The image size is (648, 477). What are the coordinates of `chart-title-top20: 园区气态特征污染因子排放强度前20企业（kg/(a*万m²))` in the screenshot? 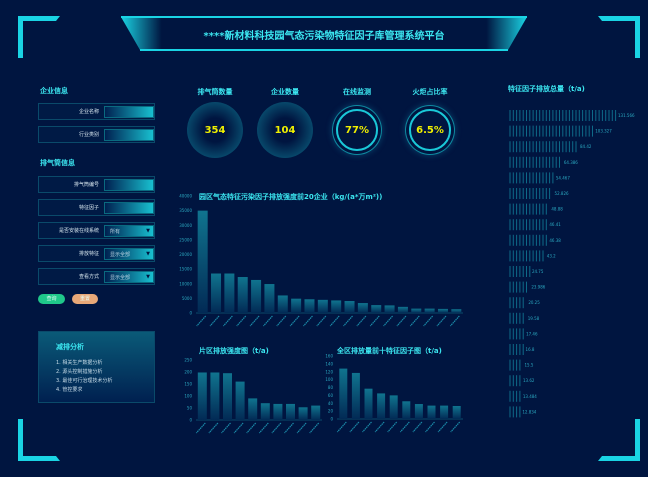 It's located at (291, 197).